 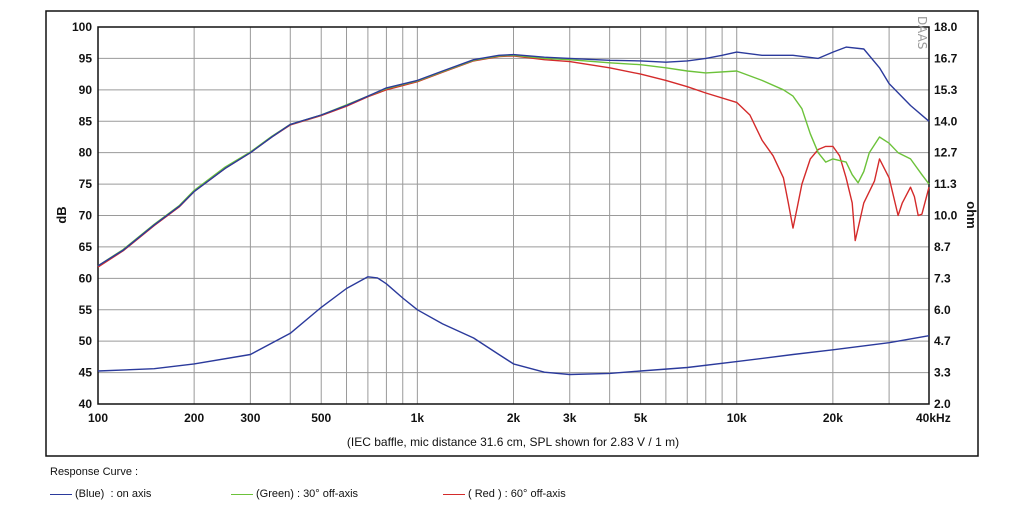 I want to click on y-tick-right: 12.7, so click(x=946, y=153).